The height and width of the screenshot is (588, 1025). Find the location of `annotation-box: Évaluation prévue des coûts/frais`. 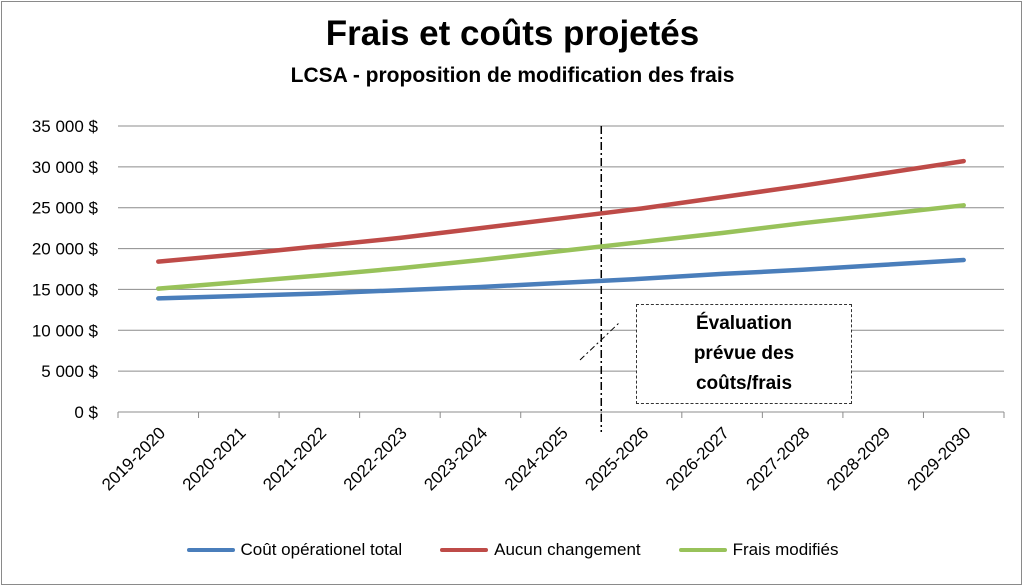

annotation-box: Évaluation prévue des coûts/frais is located at coordinates (744, 354).